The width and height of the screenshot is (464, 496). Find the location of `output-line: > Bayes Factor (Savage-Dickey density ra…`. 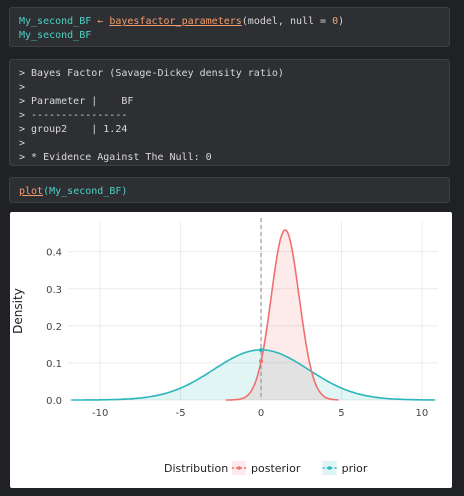

output-line: > Bayes Factor (Savage-Dickey density ra… is located at coordinates (151, 73).